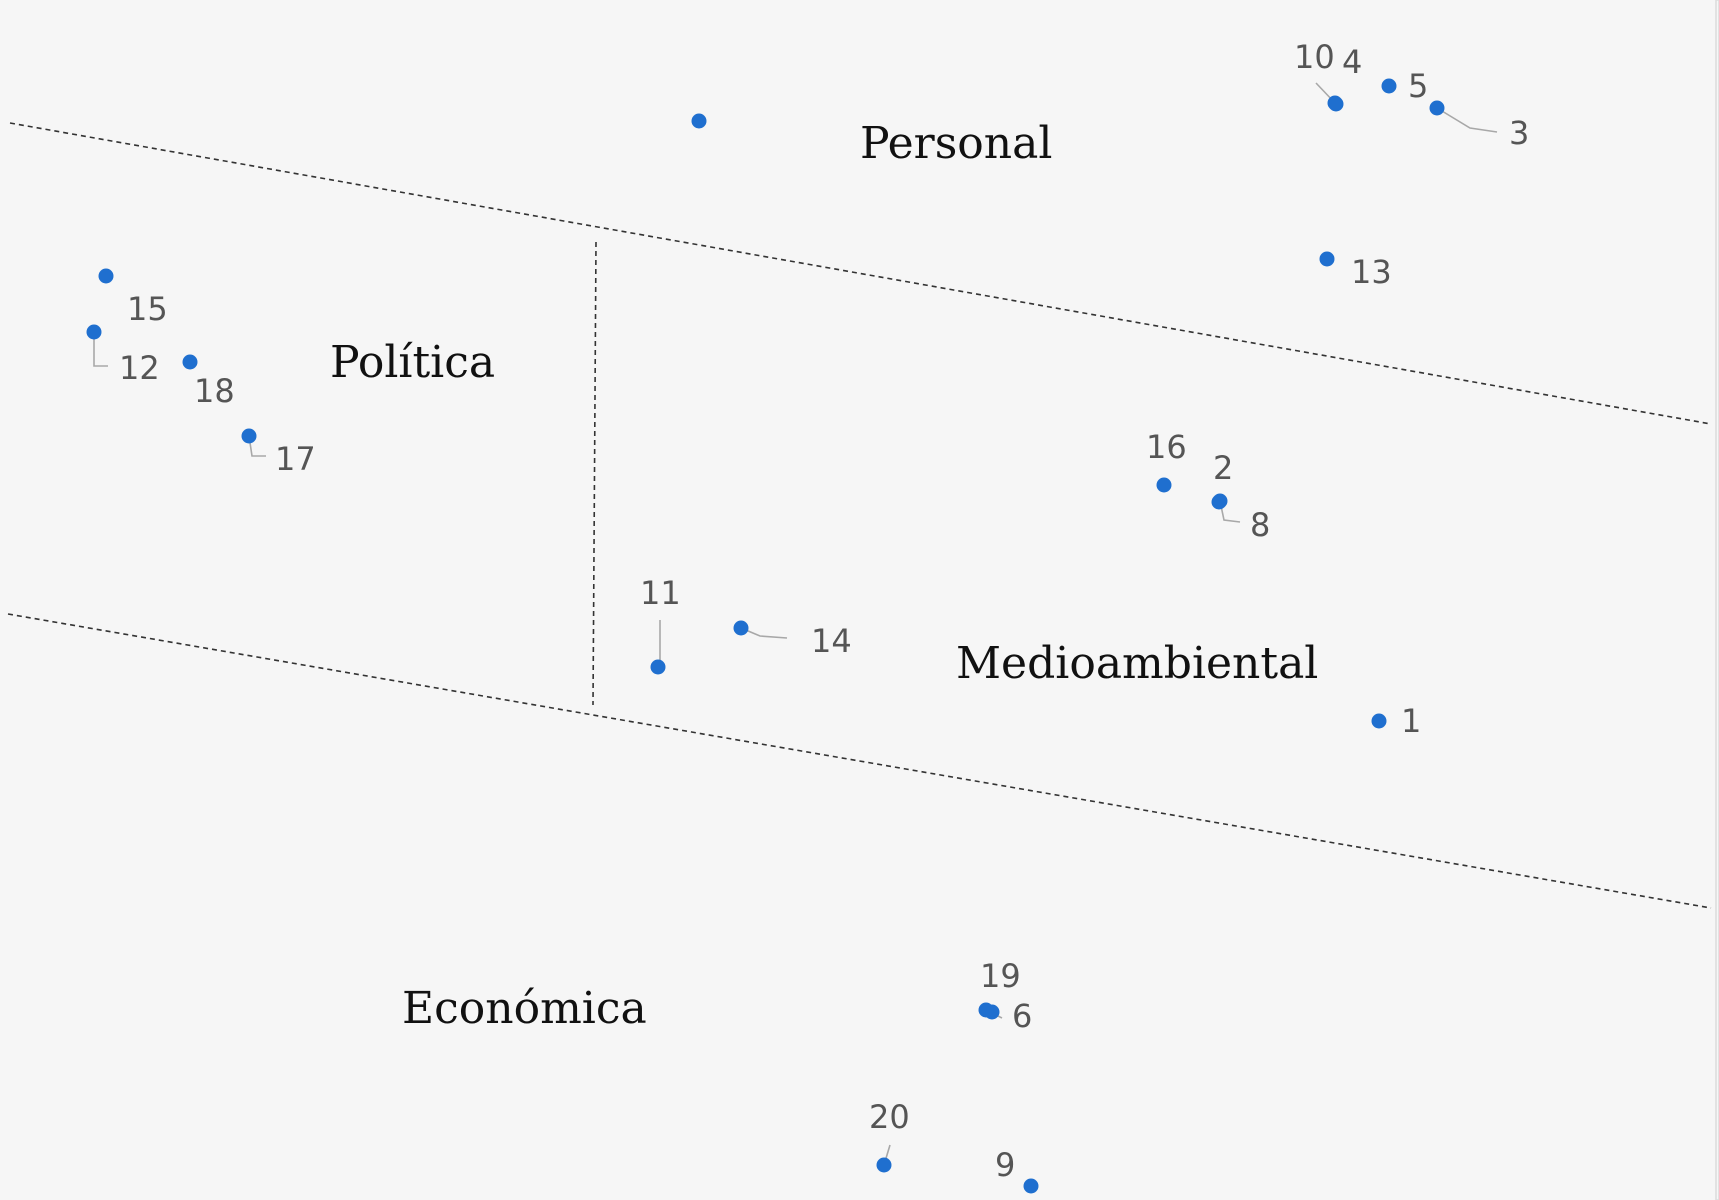 Image resolution: width=1719 pixels, height=1200 pixels. I want to click on point-label-20: 20, so click(889, 1117).